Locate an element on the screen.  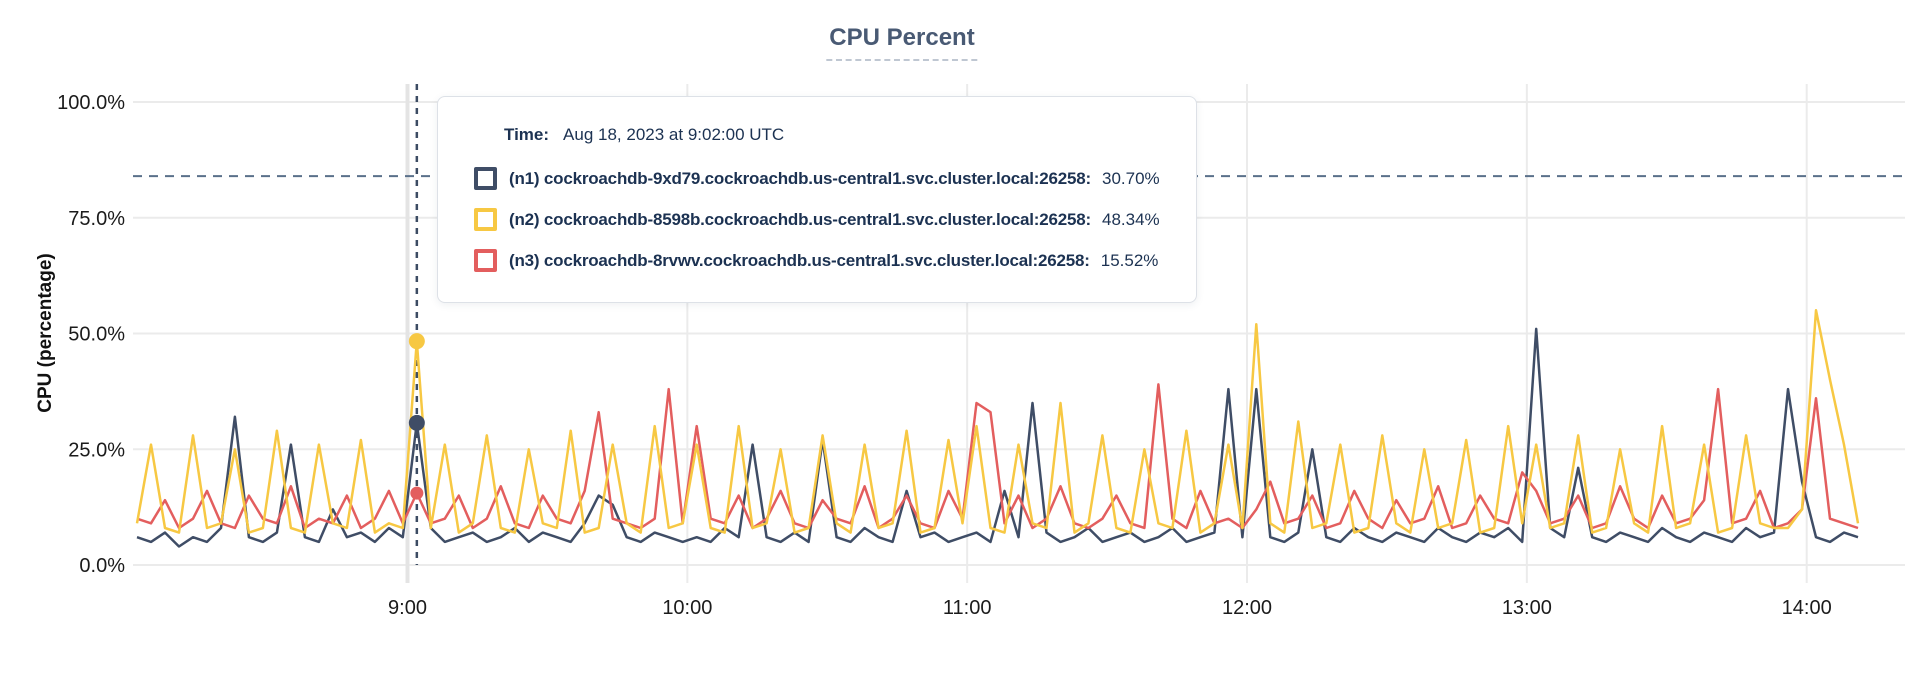
n1-series-swatch-icon is located at coordinates (485, 178).